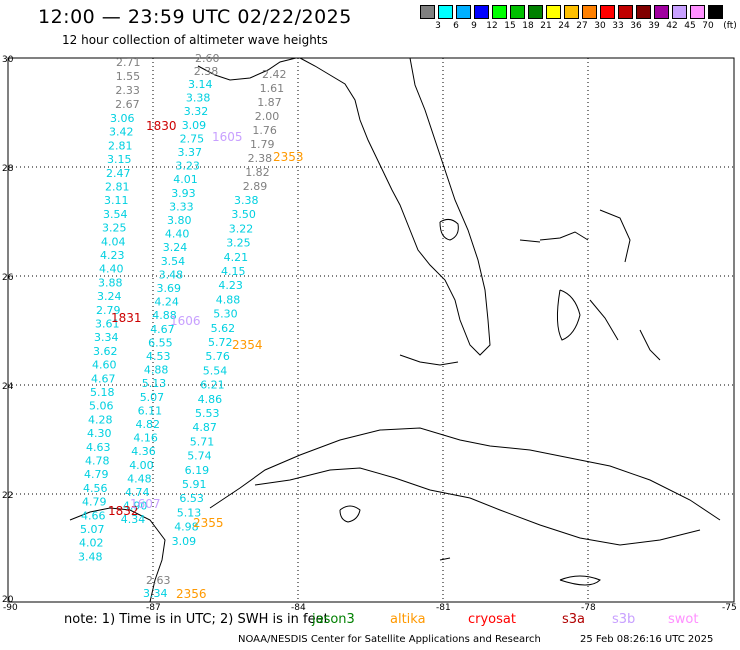 The height and width of the screenshot is (650, 740). Describe the element at coordinates (99, 433) in the screenshot. I see `wave-height-label: 4.30` at that location.